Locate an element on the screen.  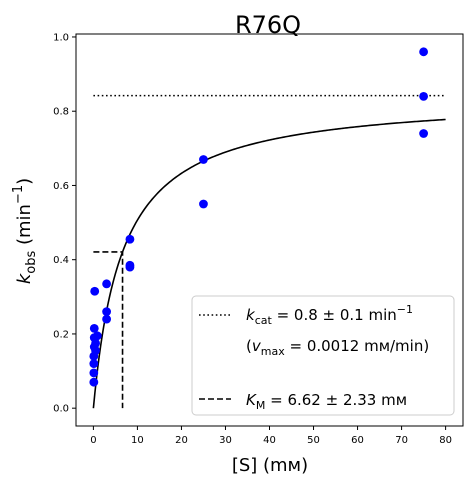
y-axis-title-superscript: −1 is located at coordinates (18, 194).